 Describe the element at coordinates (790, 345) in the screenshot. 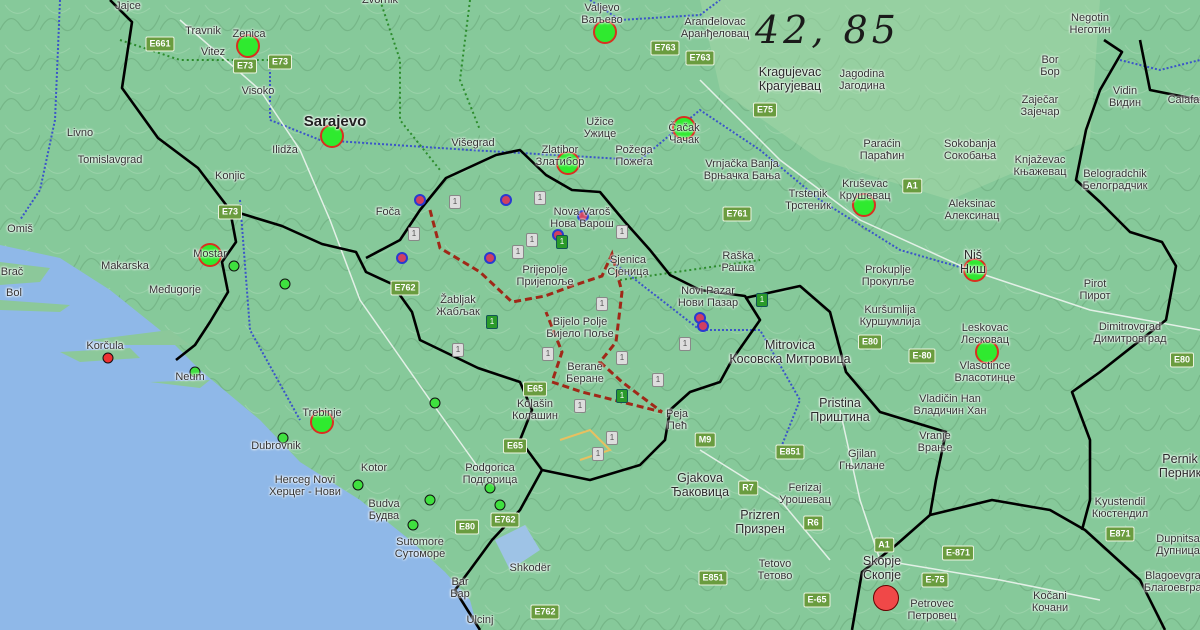

I see `place-name: Mitrovica` at that location.